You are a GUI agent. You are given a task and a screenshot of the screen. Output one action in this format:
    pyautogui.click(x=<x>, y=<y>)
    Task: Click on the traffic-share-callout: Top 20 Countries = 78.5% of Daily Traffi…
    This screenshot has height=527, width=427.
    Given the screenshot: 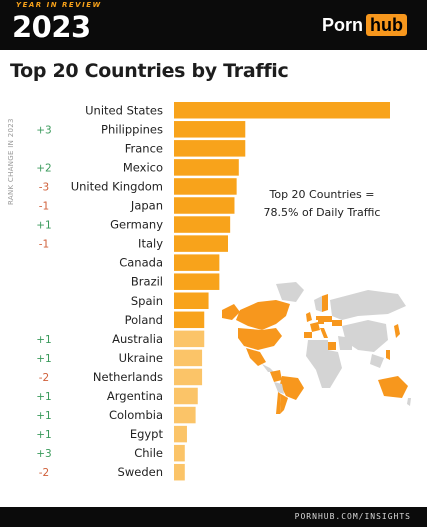 What is the action you would take?
    pyautogui.click(x=322, y=204)
    